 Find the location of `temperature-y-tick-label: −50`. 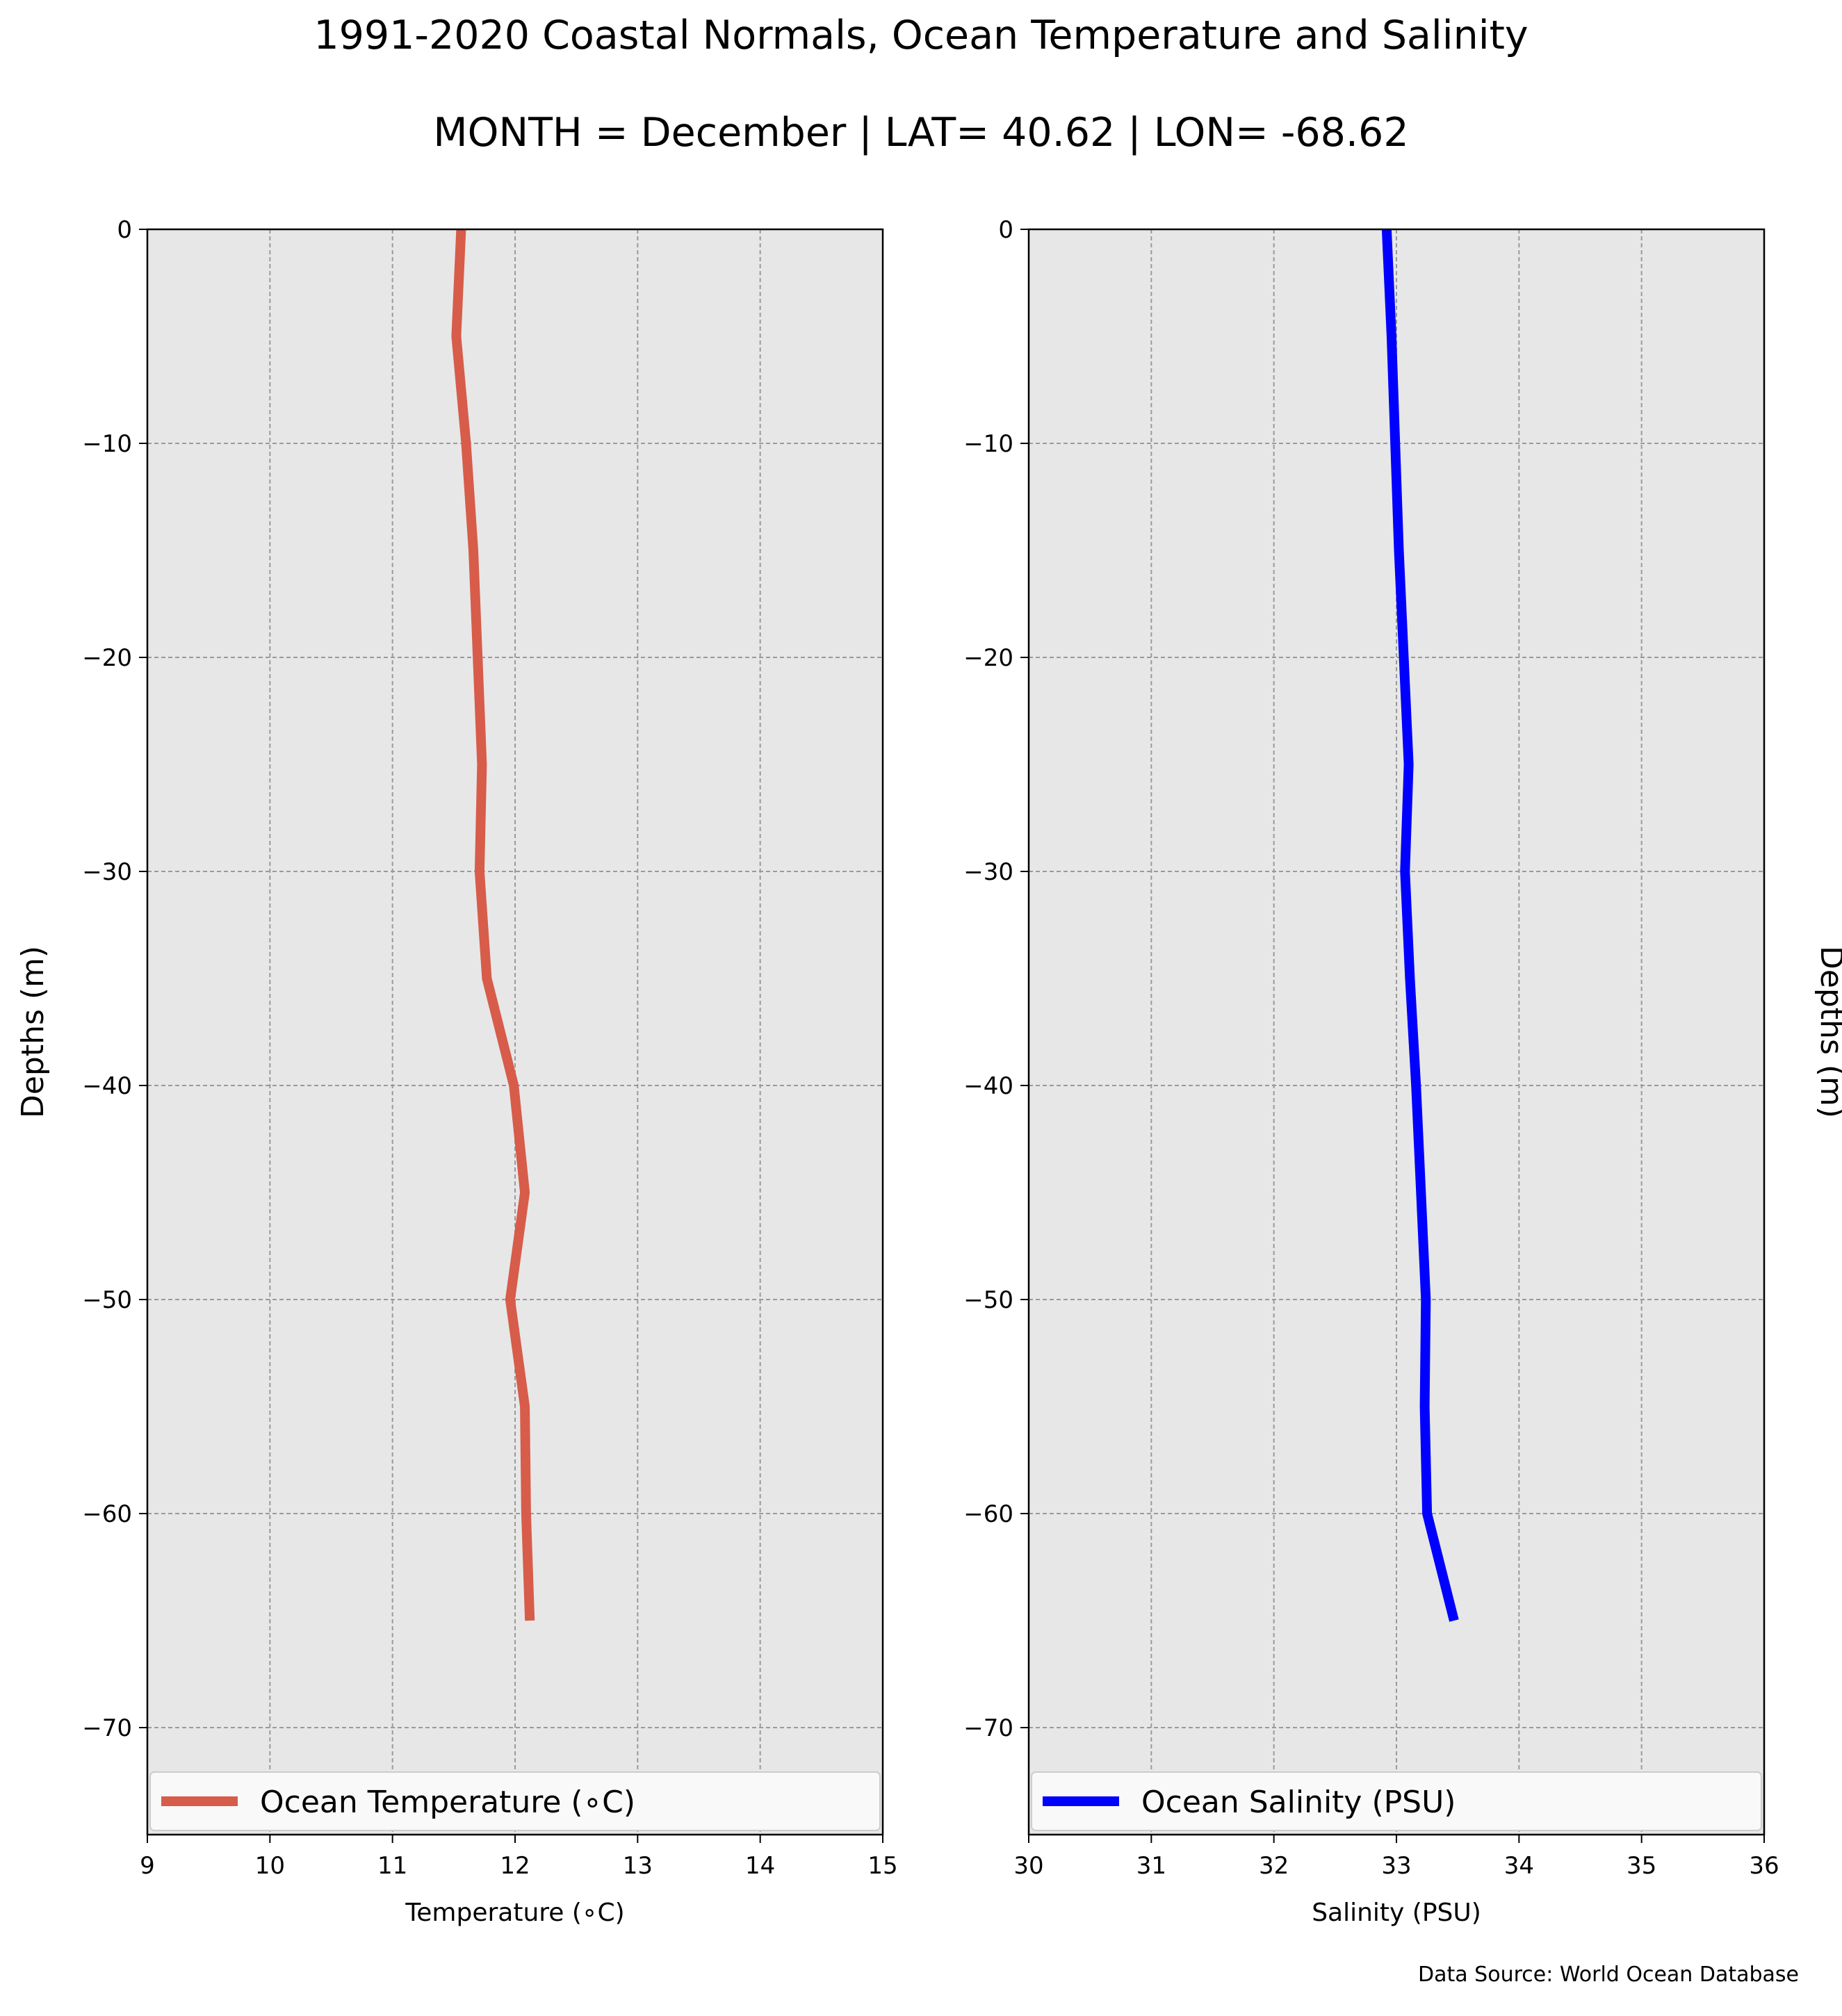

temperature-y-tick-label: −50 is located at coordinates (107, 1300).